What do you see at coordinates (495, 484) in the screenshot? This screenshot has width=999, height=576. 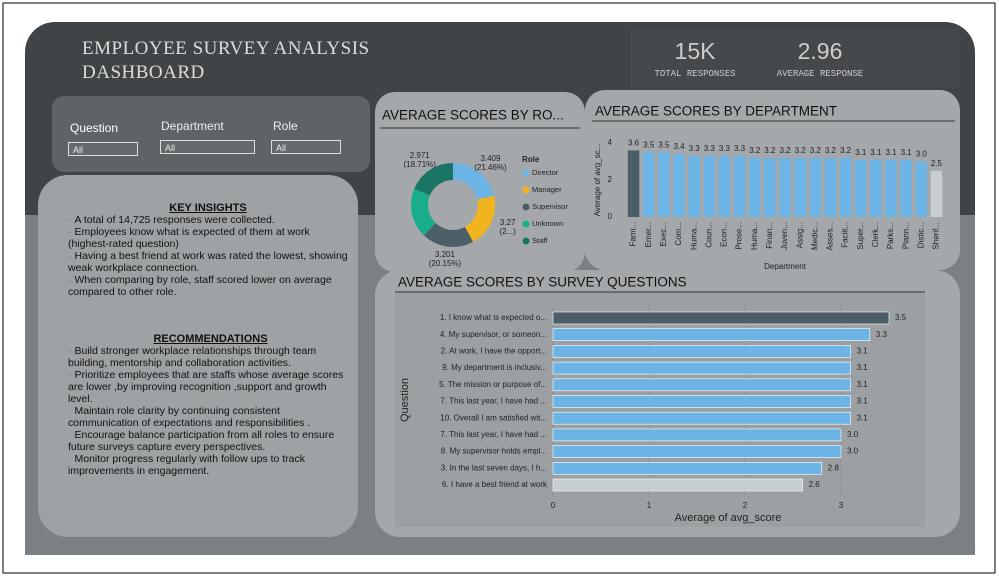 I see `y-tick-label: 6. I have a best friend at work` at bounding box center [495, 484].